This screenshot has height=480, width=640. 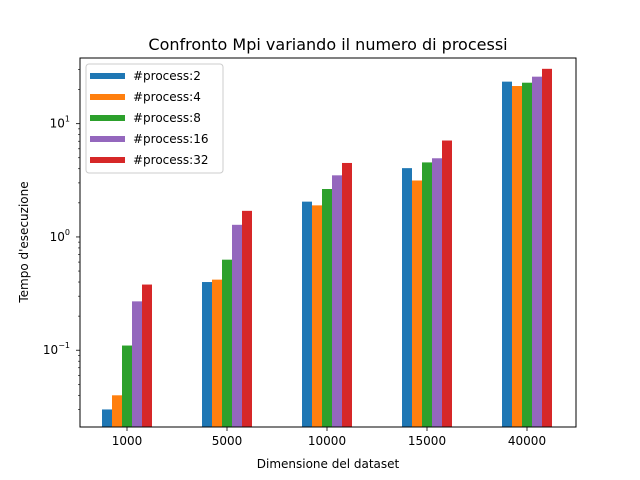 I want to click on x-tick-label: 40000, so click(x=527, y=441).